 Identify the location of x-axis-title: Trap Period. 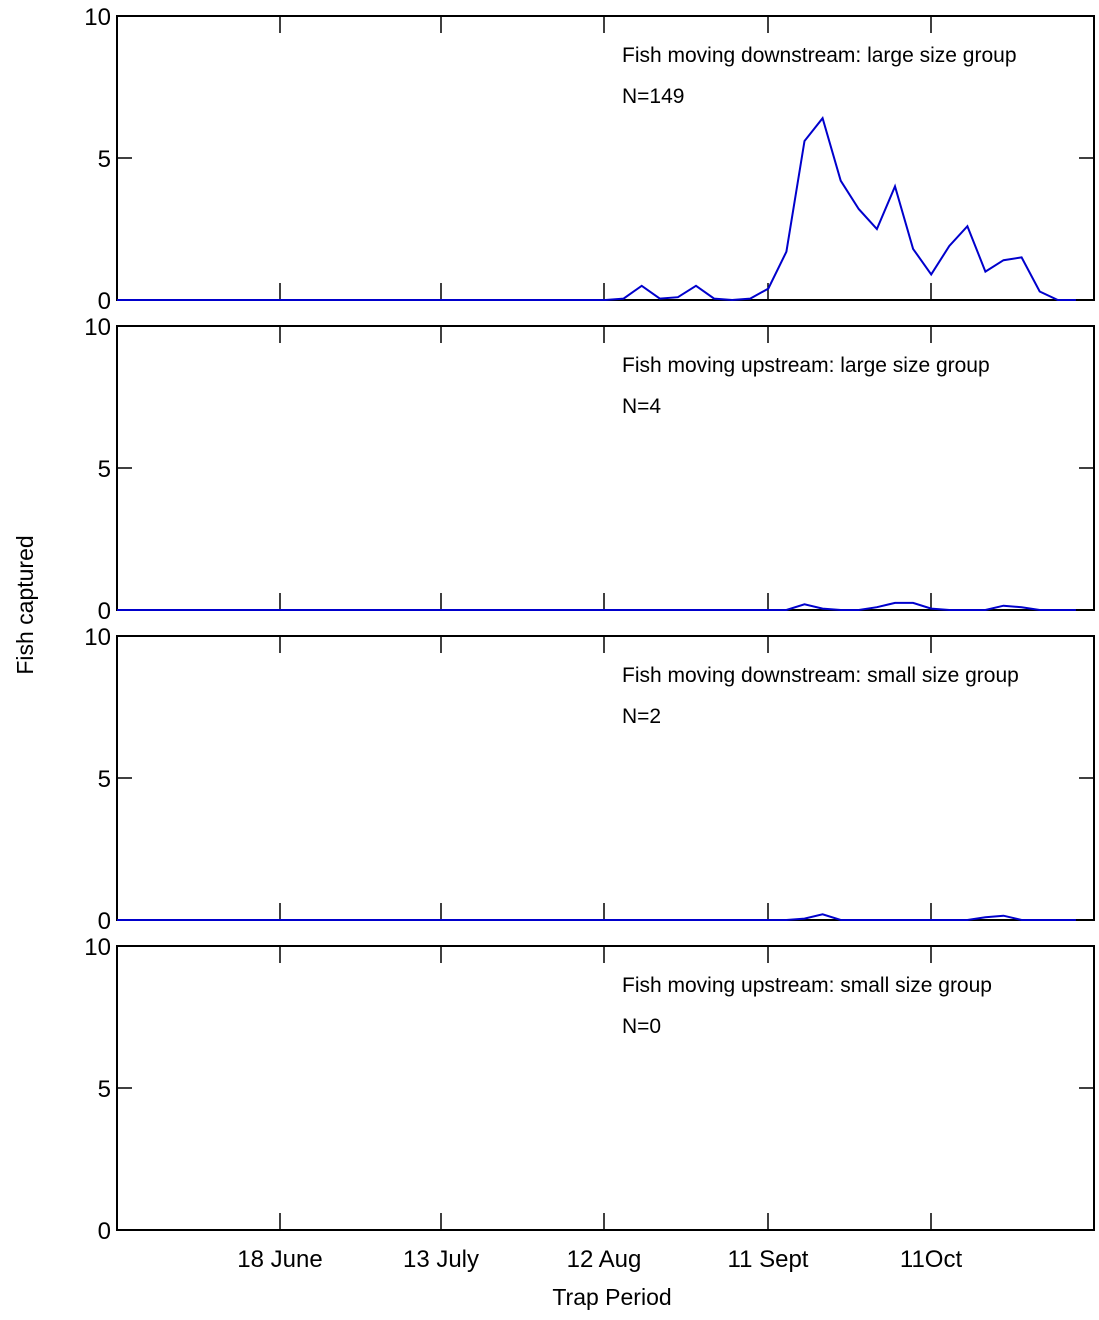
(611, 1297).